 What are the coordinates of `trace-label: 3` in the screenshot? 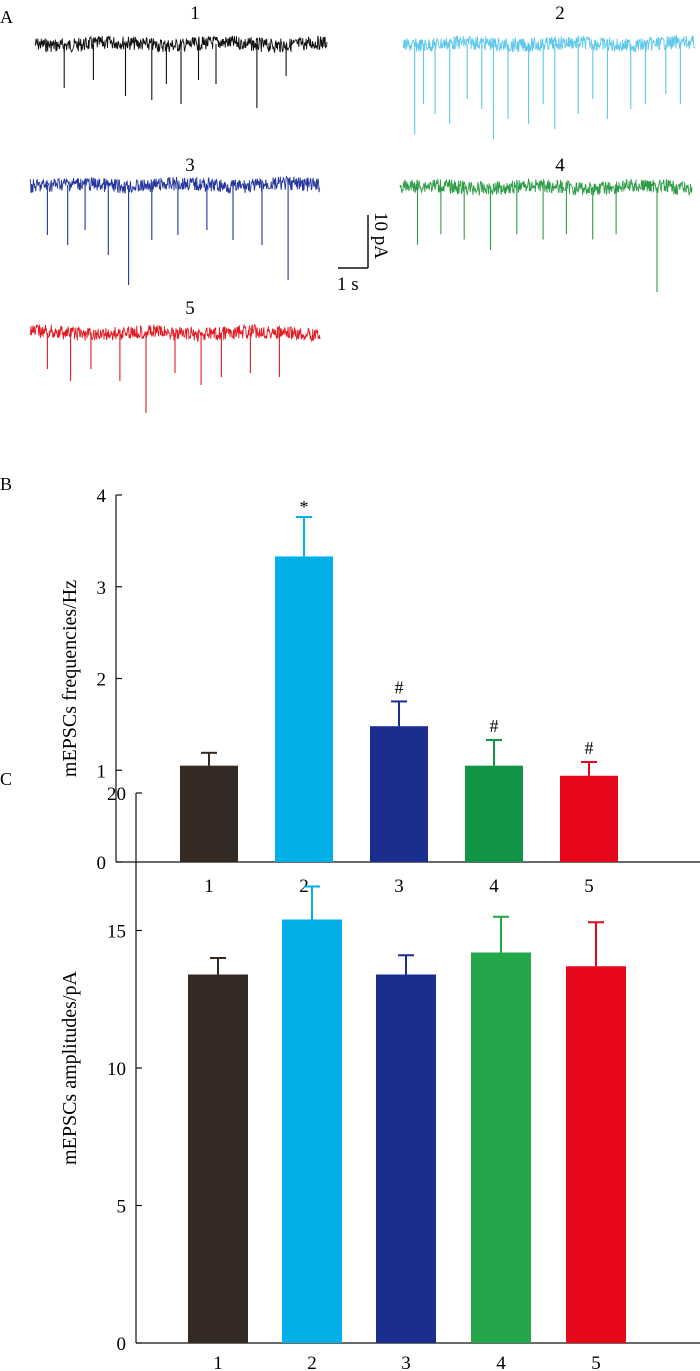 It's located at (190, 165).